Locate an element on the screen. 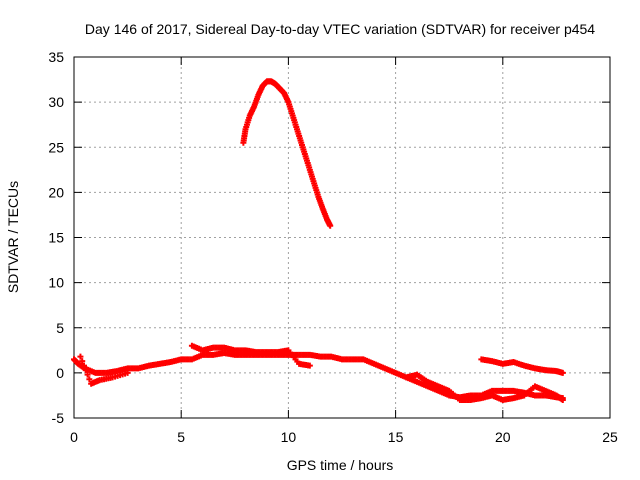 This screenshot has width=640, height=480. y-axis-label: SDTVAR / TECUs is located at coordinates (13, 237).